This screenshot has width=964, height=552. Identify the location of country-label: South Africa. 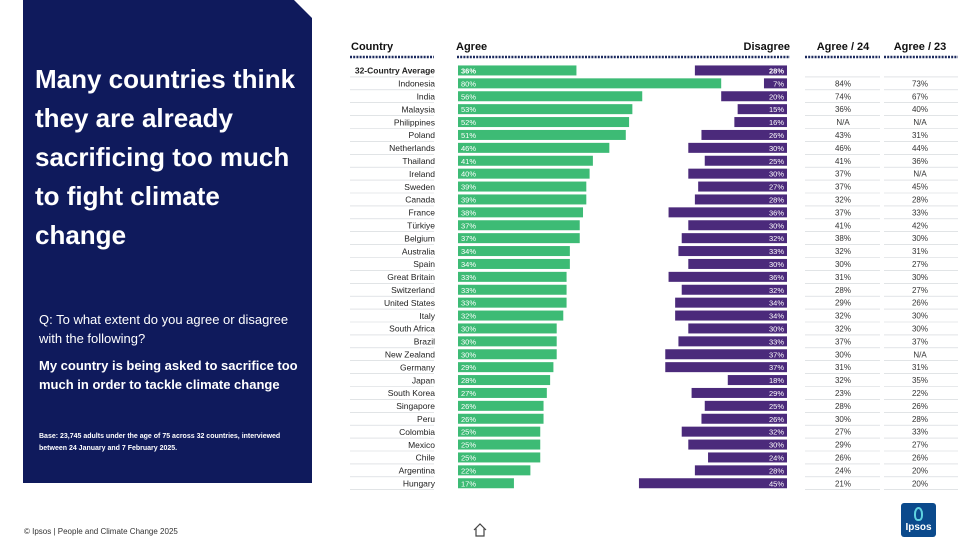
(412, 329).